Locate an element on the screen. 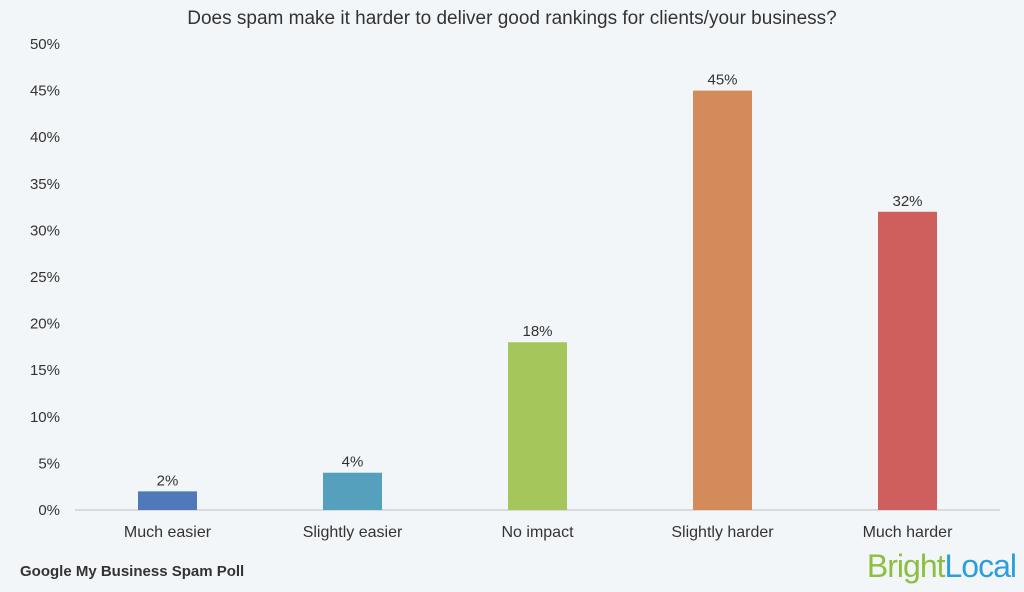 This screenshot has height=592, width=1024. x-tick-label: No impact is located at coordinates (537, 532).